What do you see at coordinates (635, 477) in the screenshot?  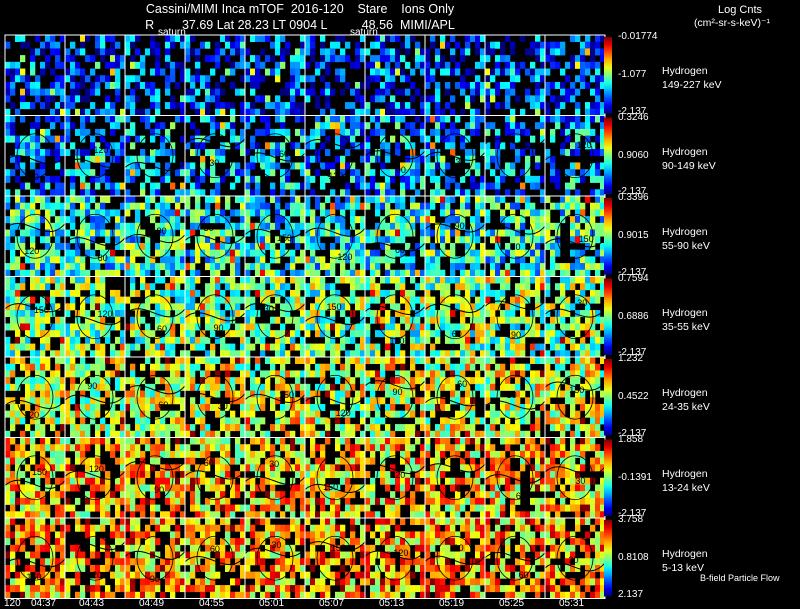 I see `colorbar-mid: -0.1391` at bounding box center [635, 477].